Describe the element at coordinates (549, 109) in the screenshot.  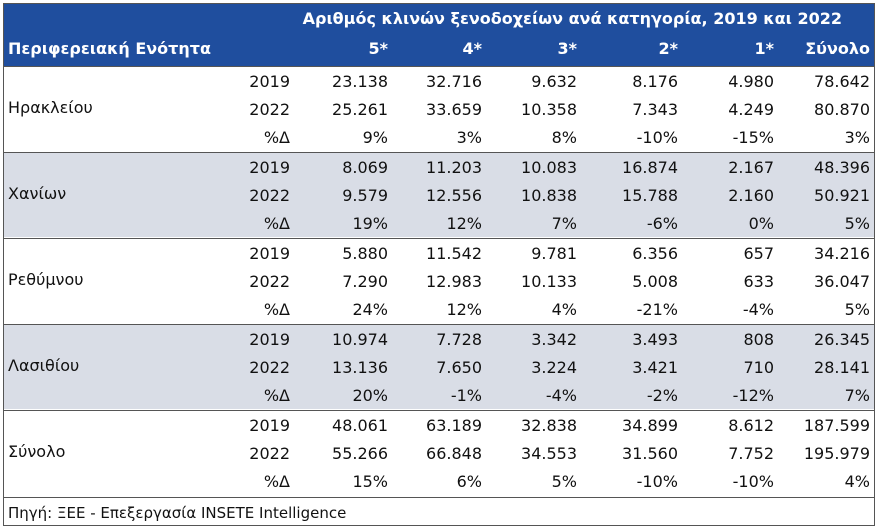
I see `cell-3-star: 10.358` at that location.